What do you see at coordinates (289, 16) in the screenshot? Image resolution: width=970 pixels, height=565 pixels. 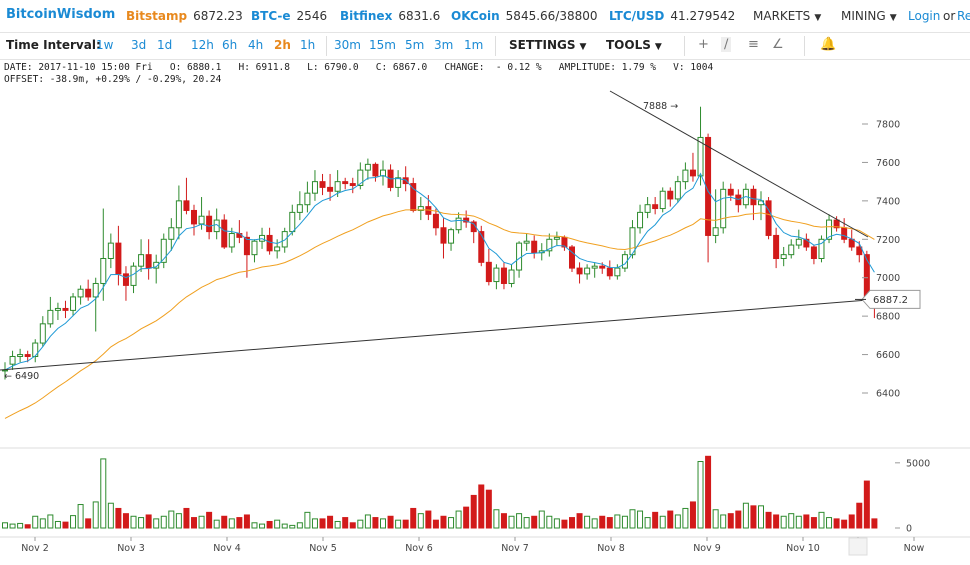 I see `ticker-btce: BTC-e 2546` at bounding box center [289, 16].